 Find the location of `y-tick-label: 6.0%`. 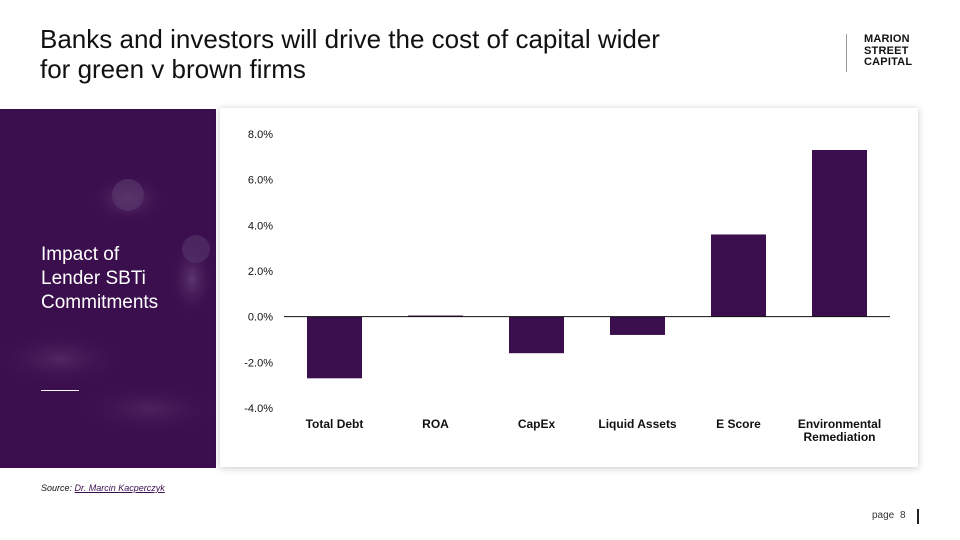

y-tick-label: 6.0% is located at coordinates (260, 181).